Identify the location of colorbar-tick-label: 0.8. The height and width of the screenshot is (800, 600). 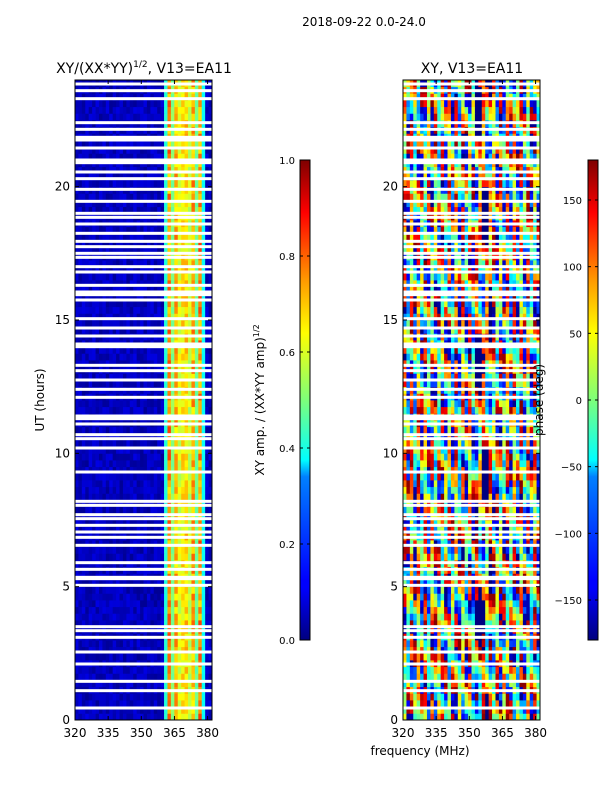
(287, 257).